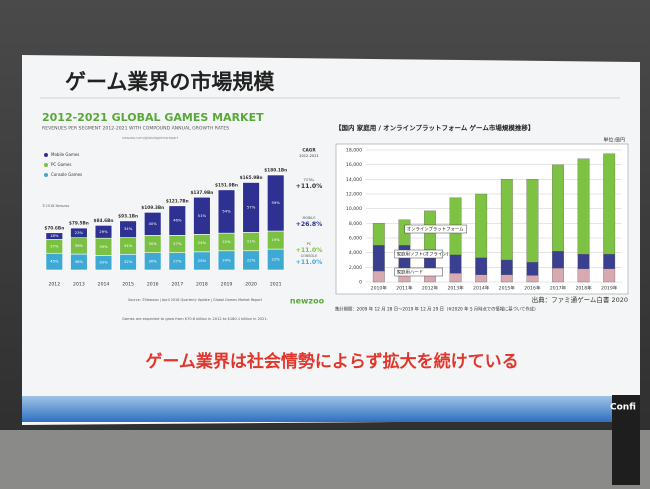 This screenshot has height=489, width=650. I want to click on segment-label: 37%, so click(54, 245).